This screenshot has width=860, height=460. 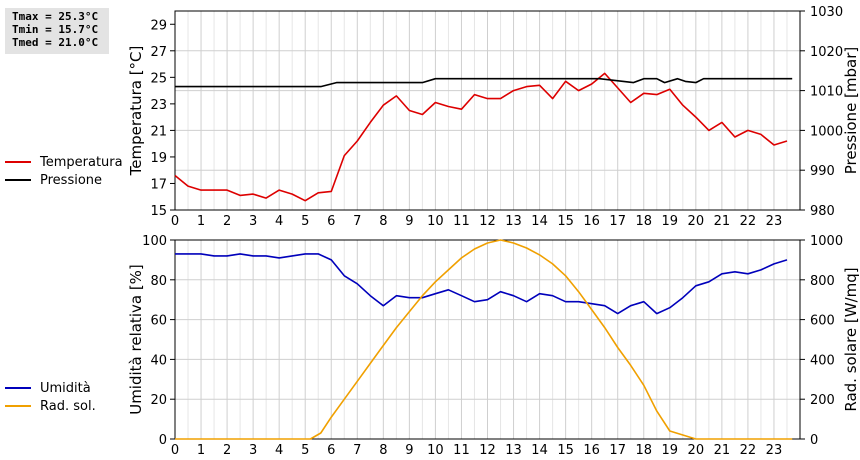 I want to click on chart2-x-tick-label: 3, so click(x=253, y=450).